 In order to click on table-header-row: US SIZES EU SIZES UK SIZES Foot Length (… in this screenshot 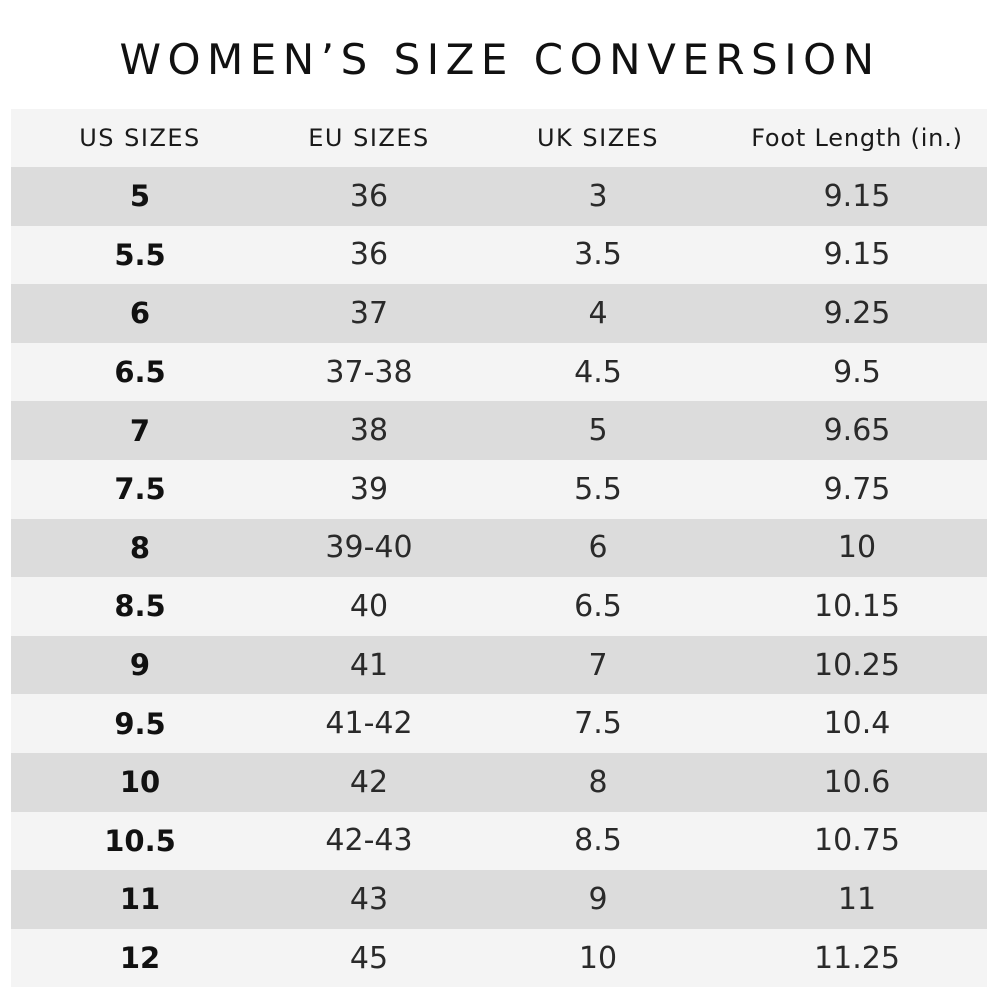, I will do `click(499, 138)`.